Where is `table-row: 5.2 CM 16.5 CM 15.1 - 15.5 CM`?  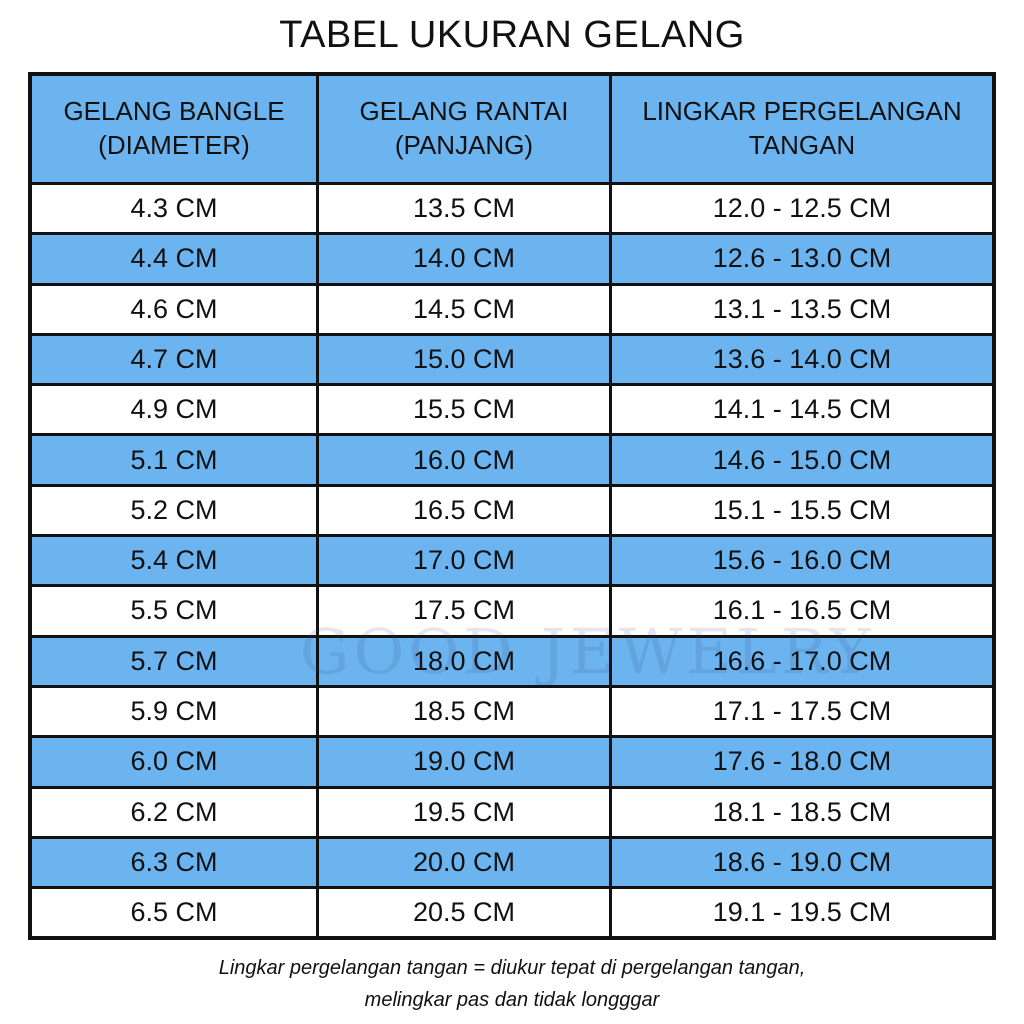
table-row: 5.2 CM 16.5 CM 15.1 - 15.5 CM is located at coordinates (512, 509).